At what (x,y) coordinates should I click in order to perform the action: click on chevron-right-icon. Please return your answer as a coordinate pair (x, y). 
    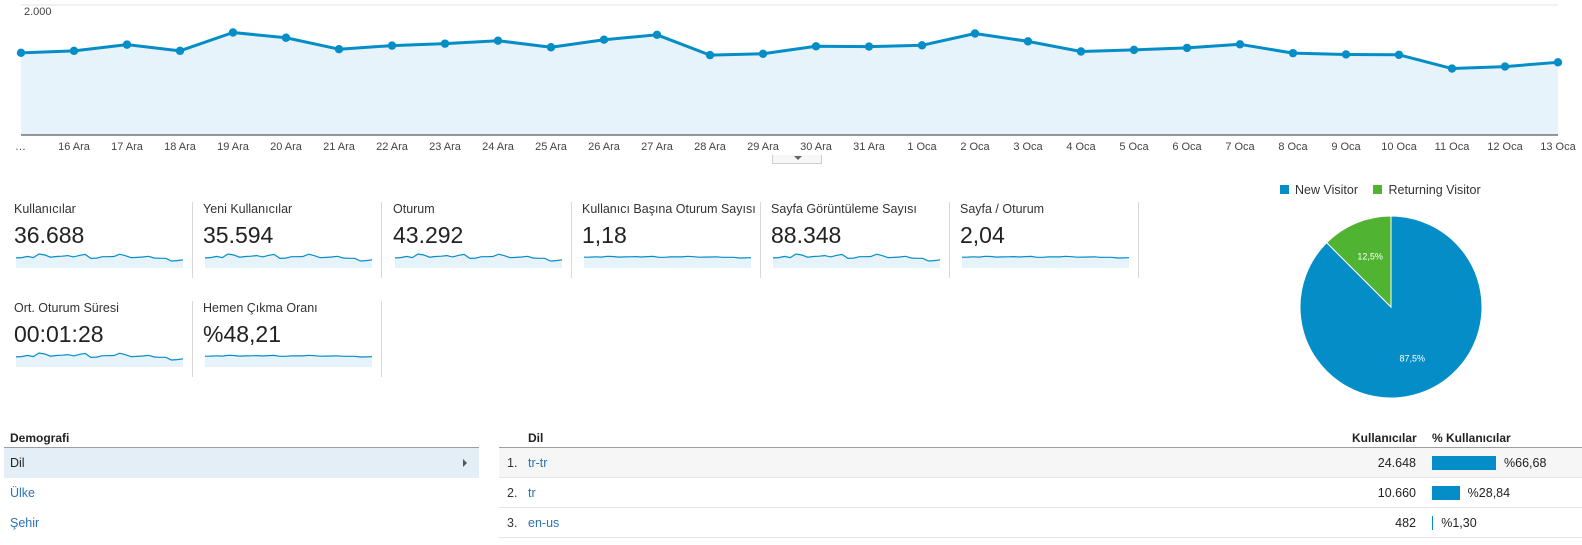
    Looking at the image, I should click on (465, 463).